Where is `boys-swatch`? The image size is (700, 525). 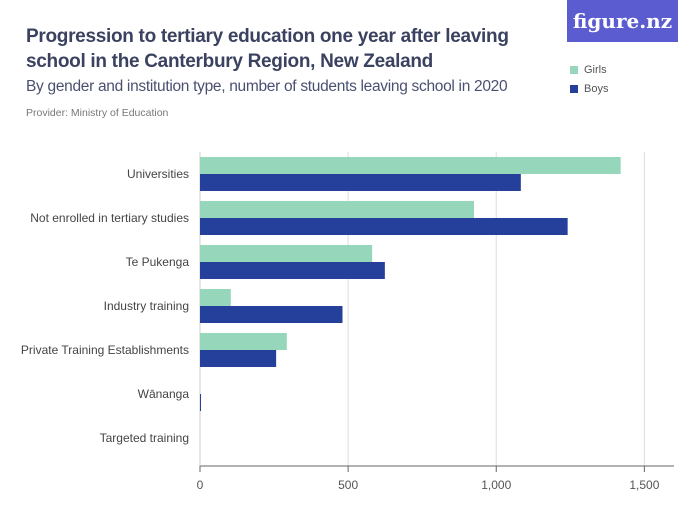 boys-swatch is located at coordinates (574, 88).